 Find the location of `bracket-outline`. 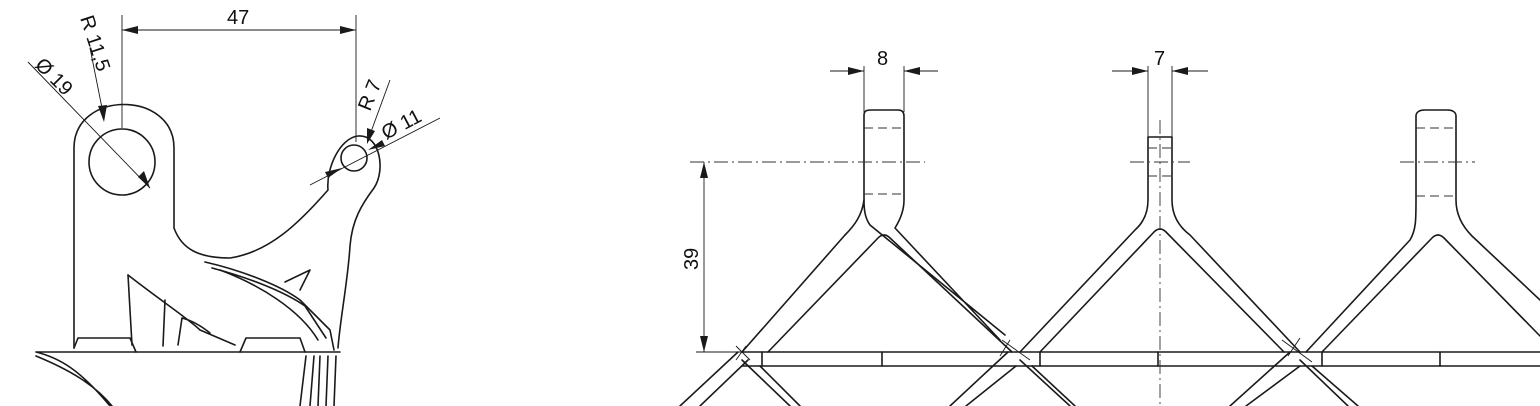

bracket-outline is located at coordinates (227, 226).